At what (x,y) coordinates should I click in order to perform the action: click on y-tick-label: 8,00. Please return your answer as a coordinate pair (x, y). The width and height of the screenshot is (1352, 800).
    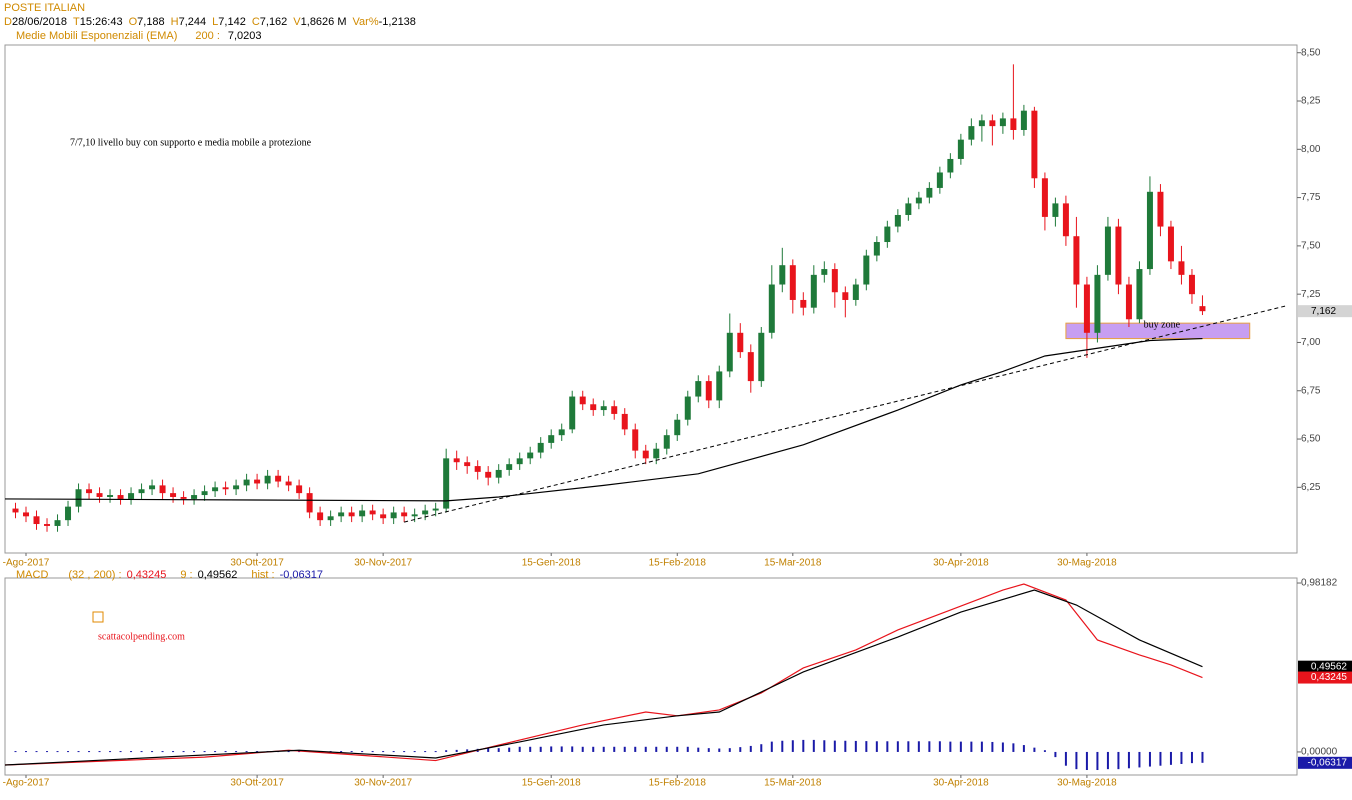
    Looking at the image, I should click on (1311, 149).